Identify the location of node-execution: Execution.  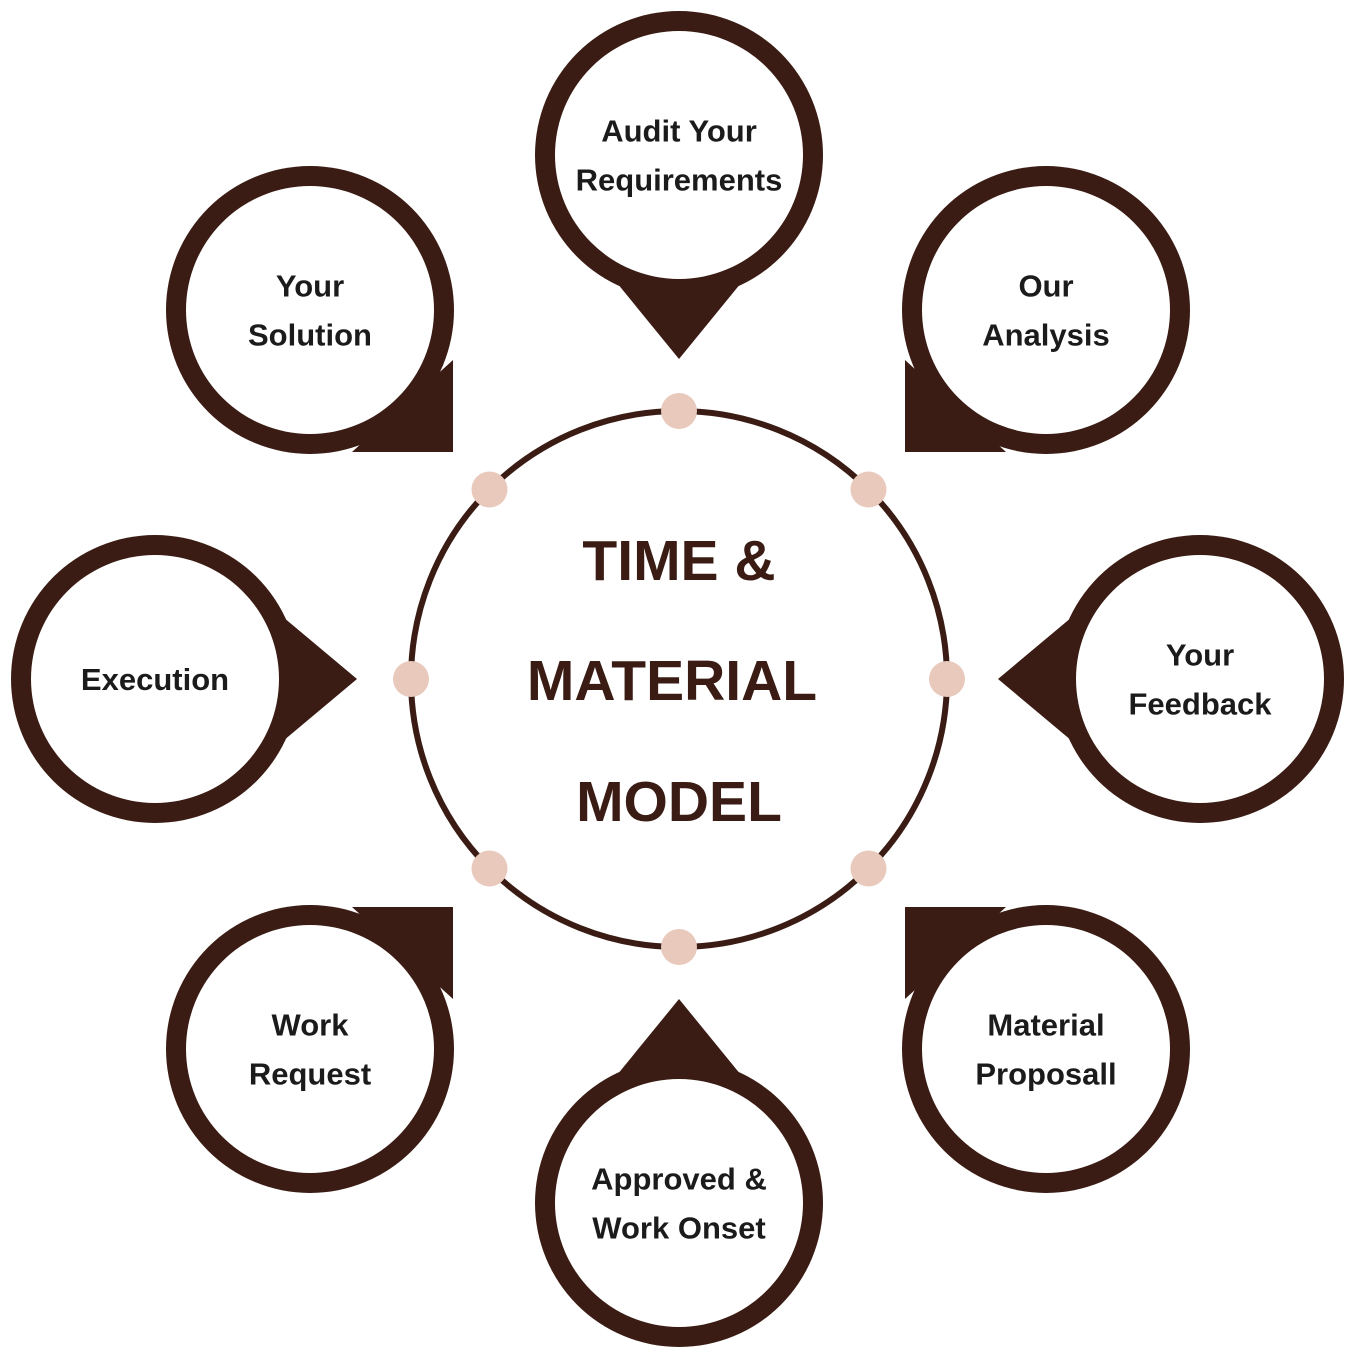
(184, 679).